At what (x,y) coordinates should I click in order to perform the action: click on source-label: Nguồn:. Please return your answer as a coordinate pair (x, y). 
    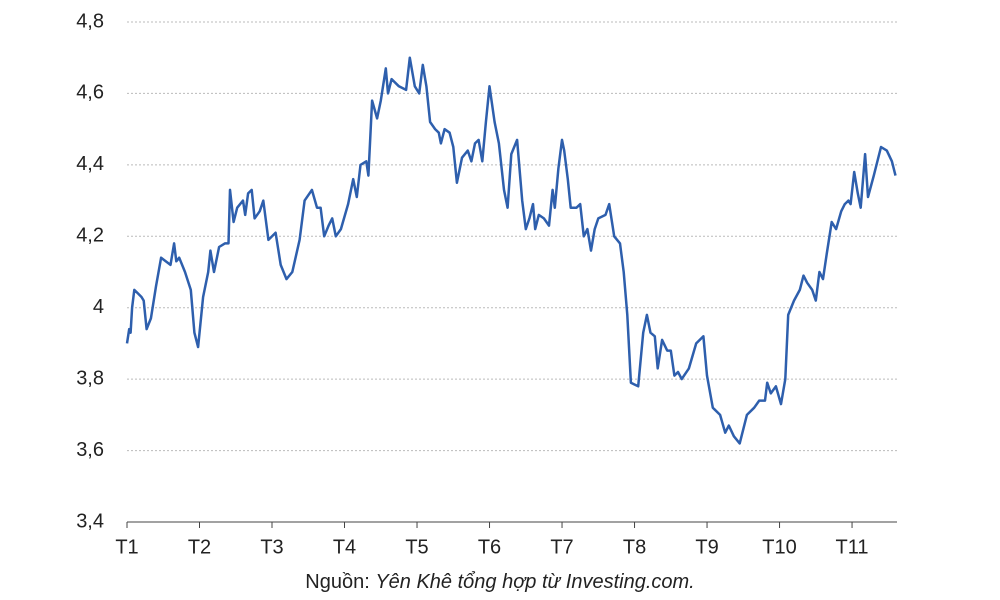
    Looking at the image, I should click on (337, 582).